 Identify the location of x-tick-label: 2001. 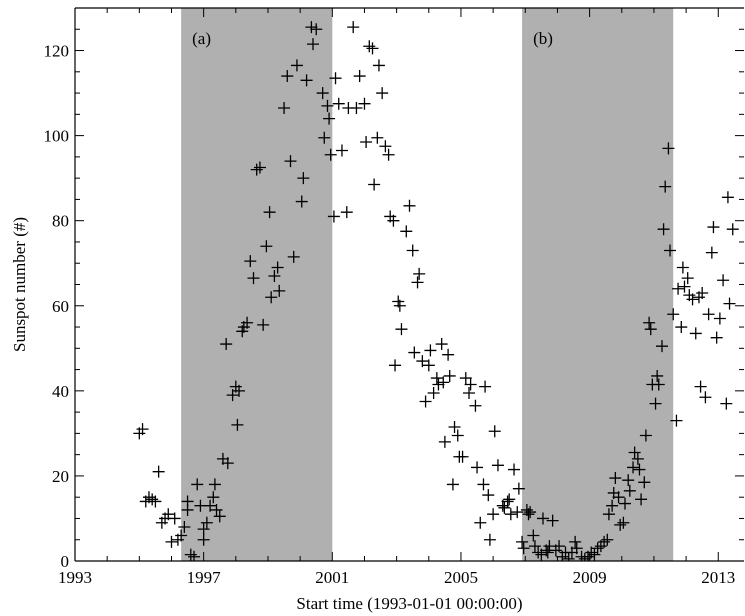
(332, 577).